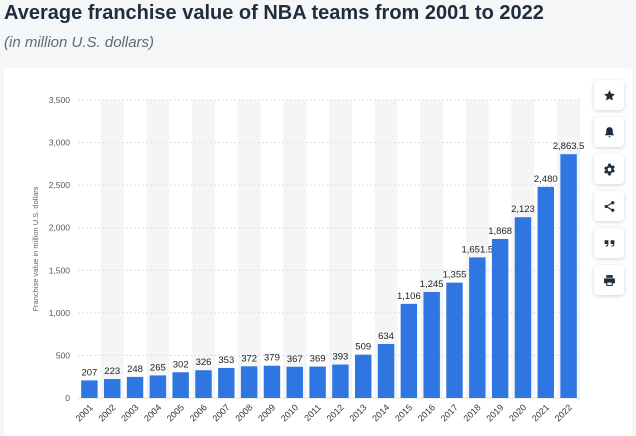 The height and width of the screenshot is (436, 636). I want to click on x-tick-label: 2013, so click(357, 412).